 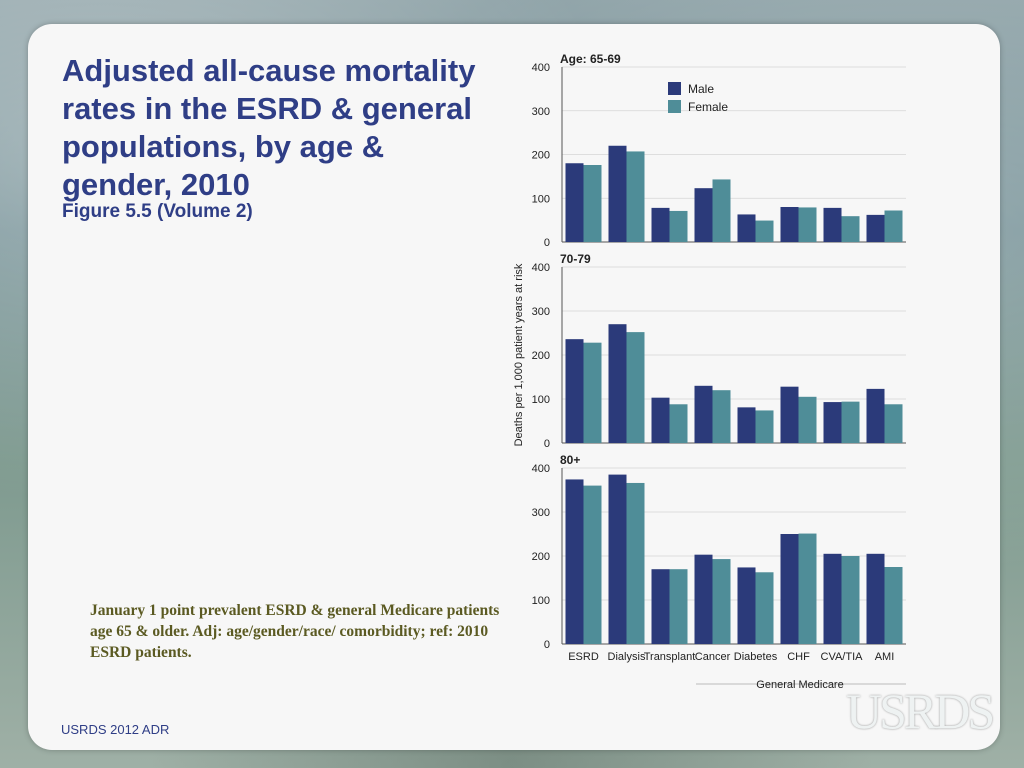 What do you see at coordinates (670, 657) in the screenshot?
I see `x-category-label: Transplant` at bounding box center [670, 657].